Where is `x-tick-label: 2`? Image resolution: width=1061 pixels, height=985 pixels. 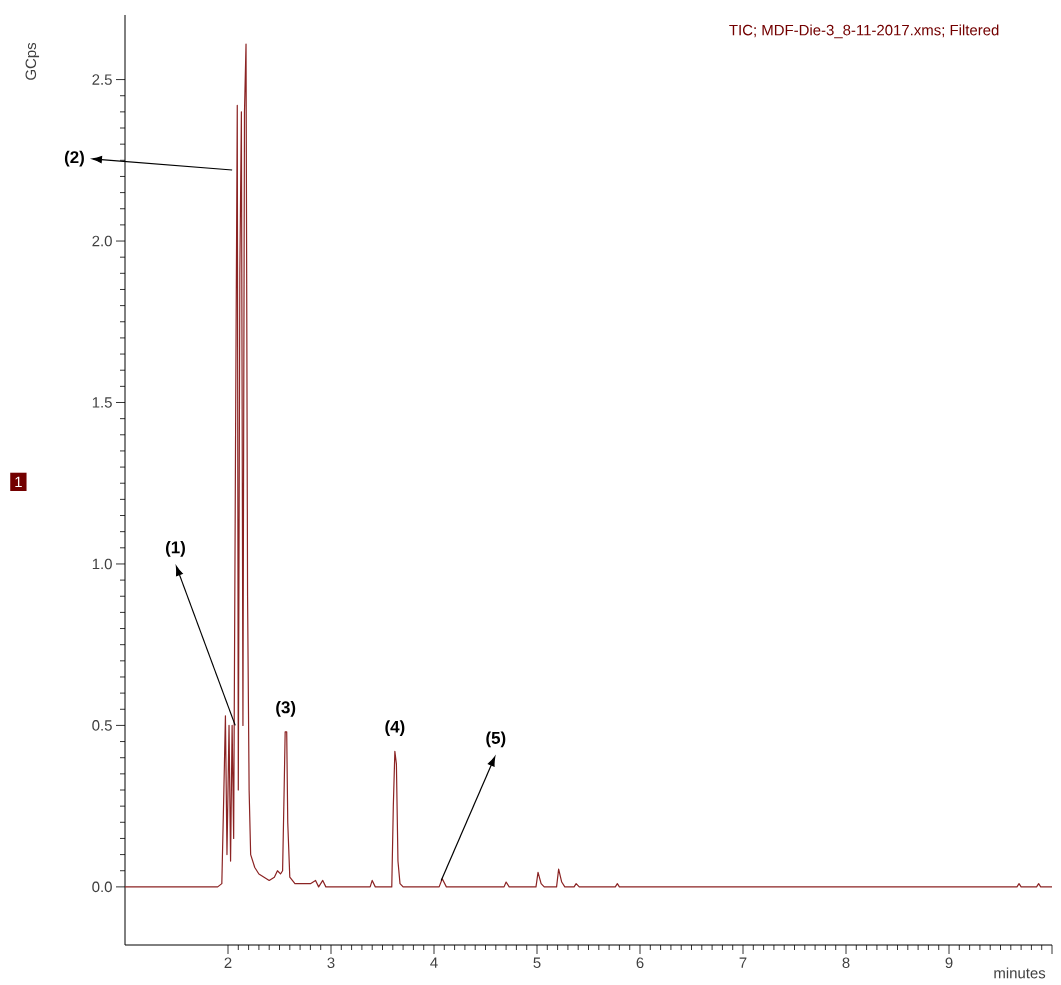 x-tick-label: 2 is located at coordinates (228, 962).